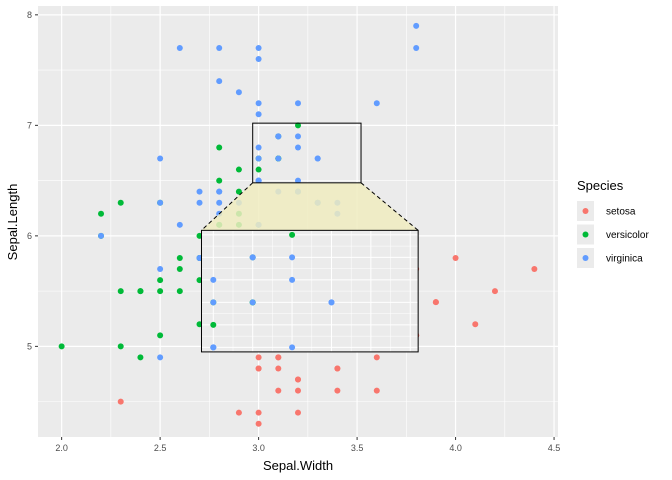 The height and width of the screenshot is (480, 672). I want to click on y-tick-label: 6, so click(29, 236).